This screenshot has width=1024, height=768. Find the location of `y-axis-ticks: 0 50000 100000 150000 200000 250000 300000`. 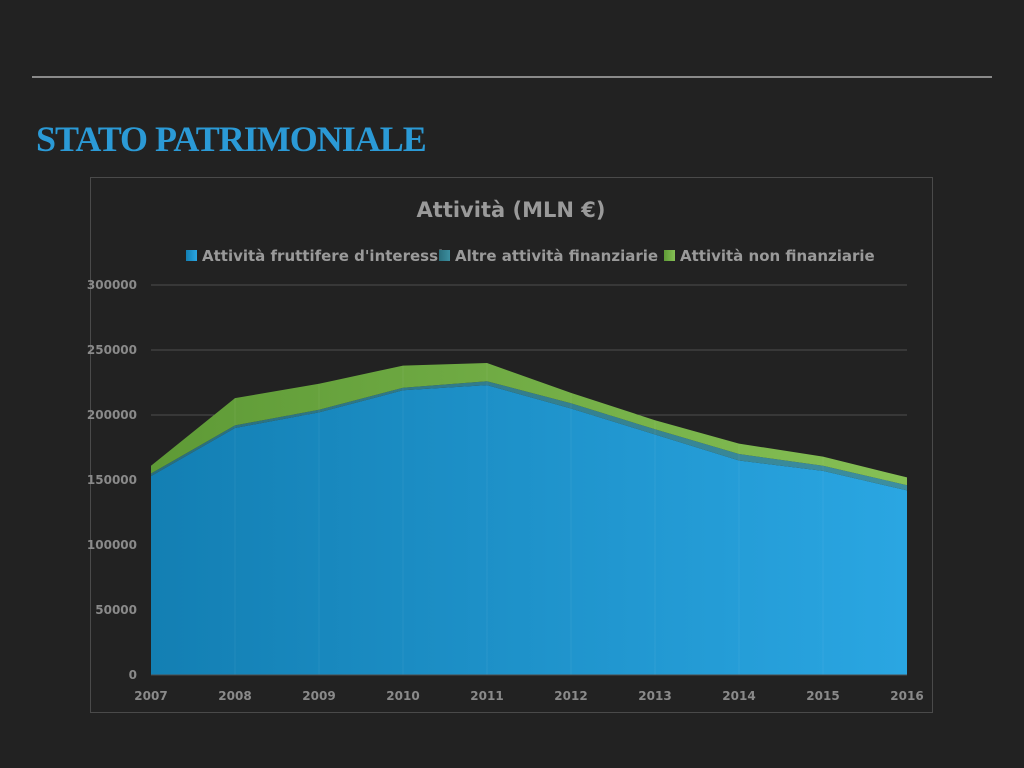

y-axis-ticks: 0 50000 100000 150000 200000 250000 300000 is located at coordinates (112, 480).